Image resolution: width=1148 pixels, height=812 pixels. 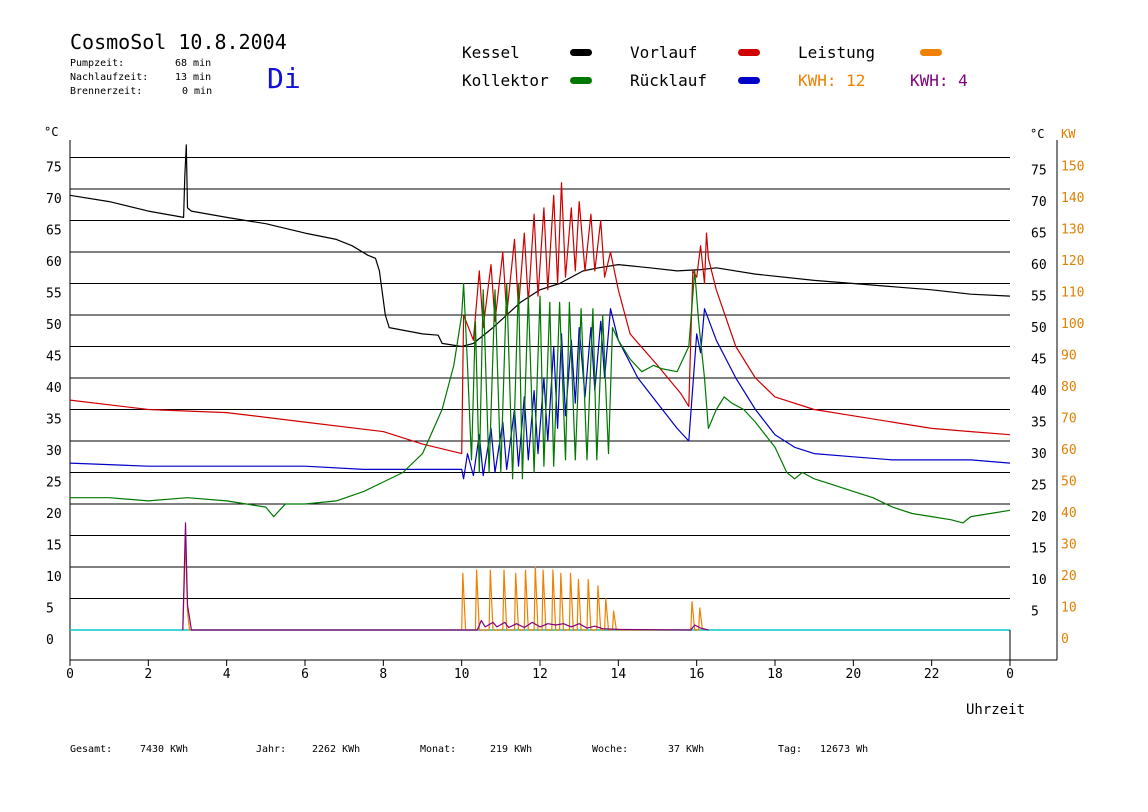 What do you see at coordinates (54, 451) in the screenshot?
I see `y-tick-left-30: 30` at bounding box center [54, 451].